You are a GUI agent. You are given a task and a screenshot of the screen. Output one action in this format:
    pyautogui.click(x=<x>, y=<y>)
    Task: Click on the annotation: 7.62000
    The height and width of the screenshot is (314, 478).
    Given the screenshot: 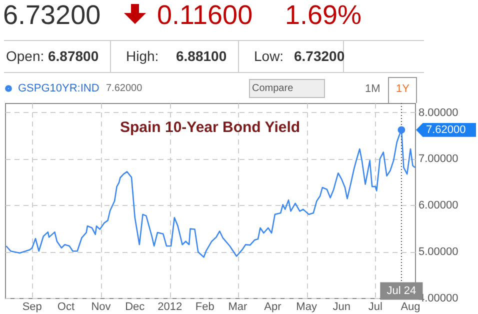 What is the action you would take?
    pyautogui.click(x=446, y=130)
    